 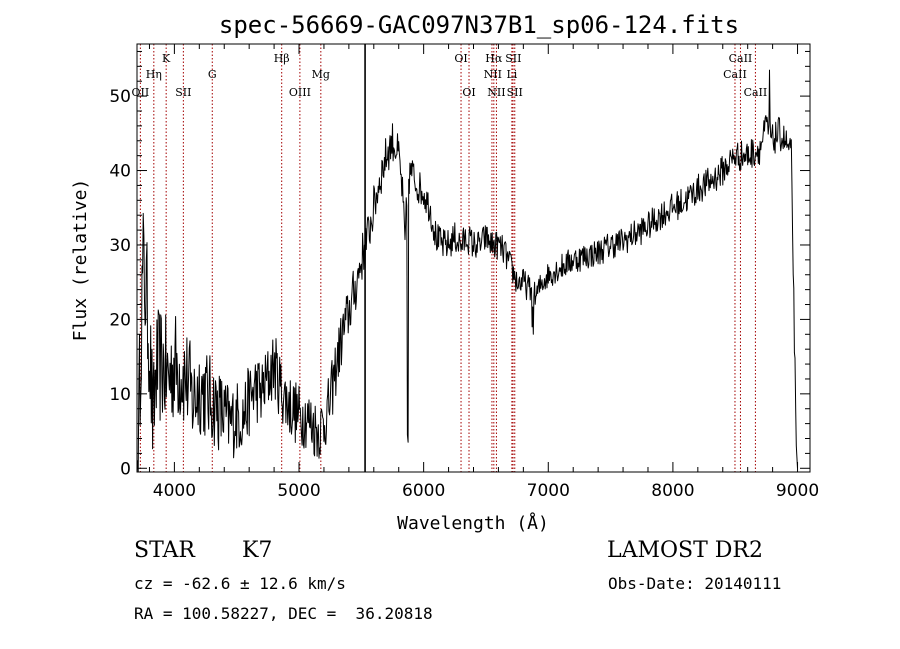 I want to click on object-class: STAR, so click(x=164, y=550).